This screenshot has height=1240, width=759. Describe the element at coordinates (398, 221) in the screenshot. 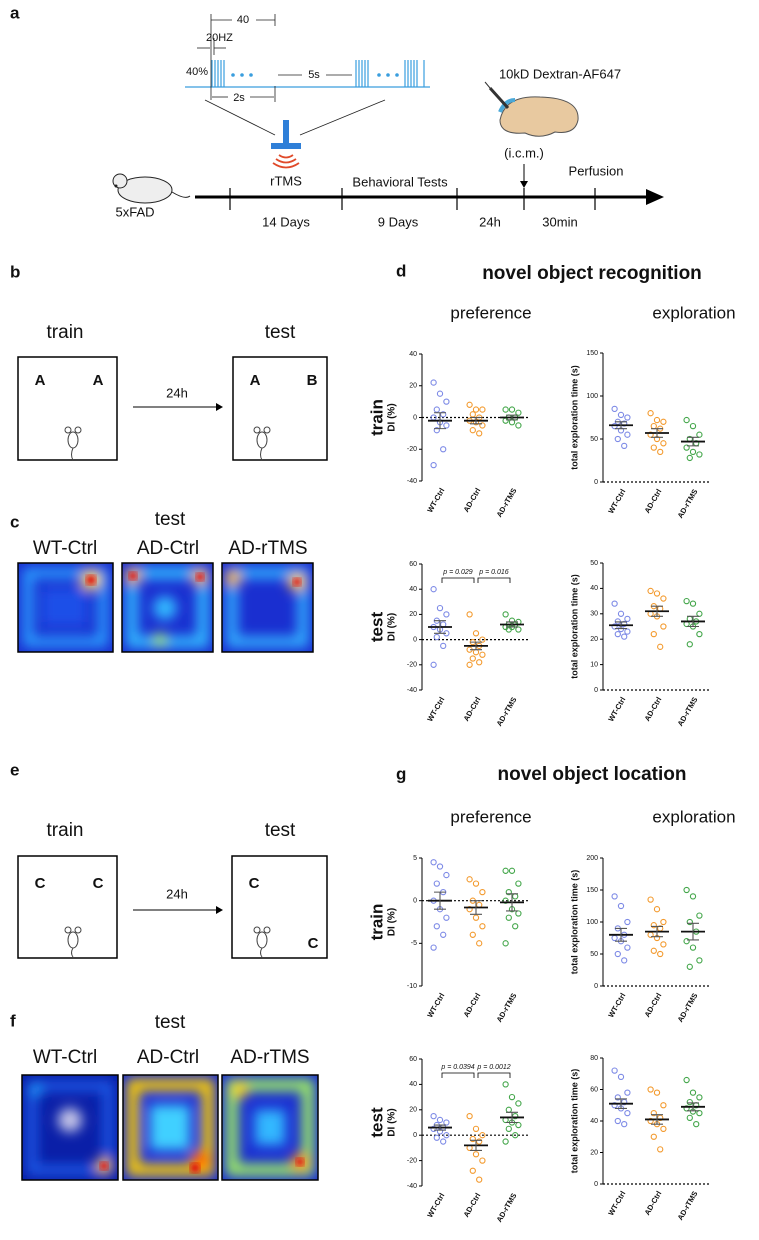

I see `duration: 9 Days` at that location.